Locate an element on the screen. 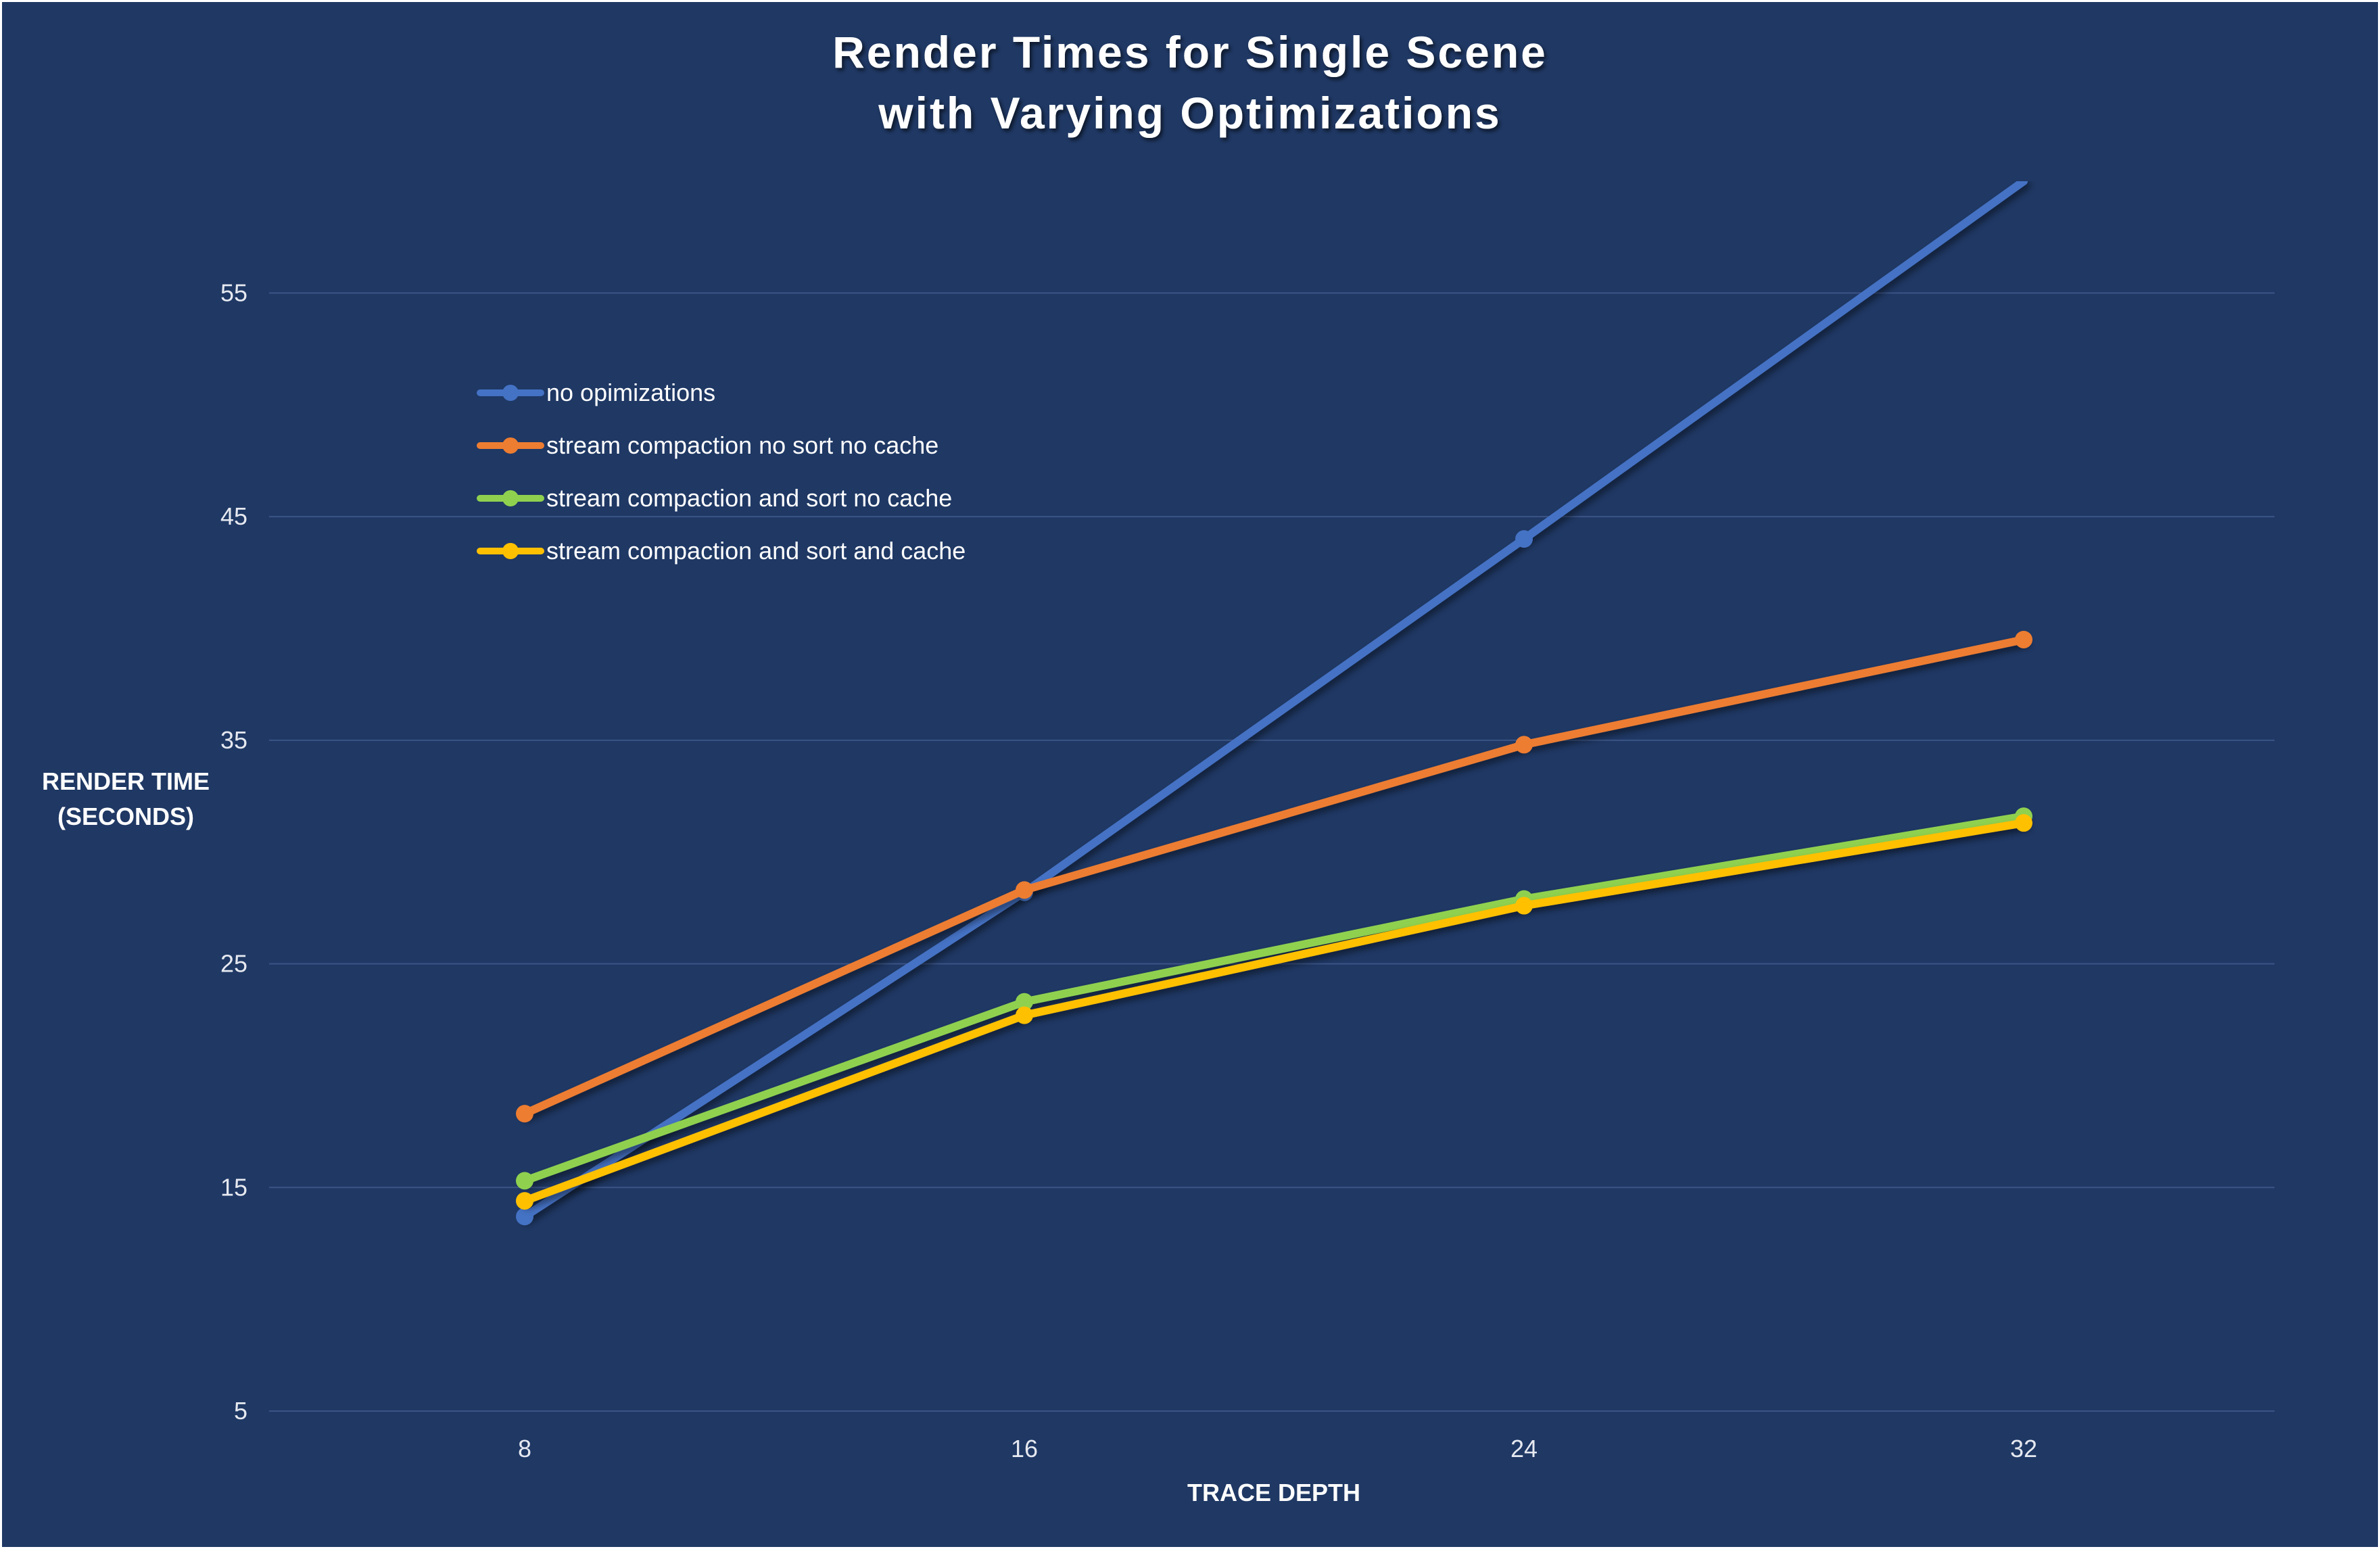  y-axis-ticks: 5 15 25 35 45 55 is located at coordinates (233, 852).